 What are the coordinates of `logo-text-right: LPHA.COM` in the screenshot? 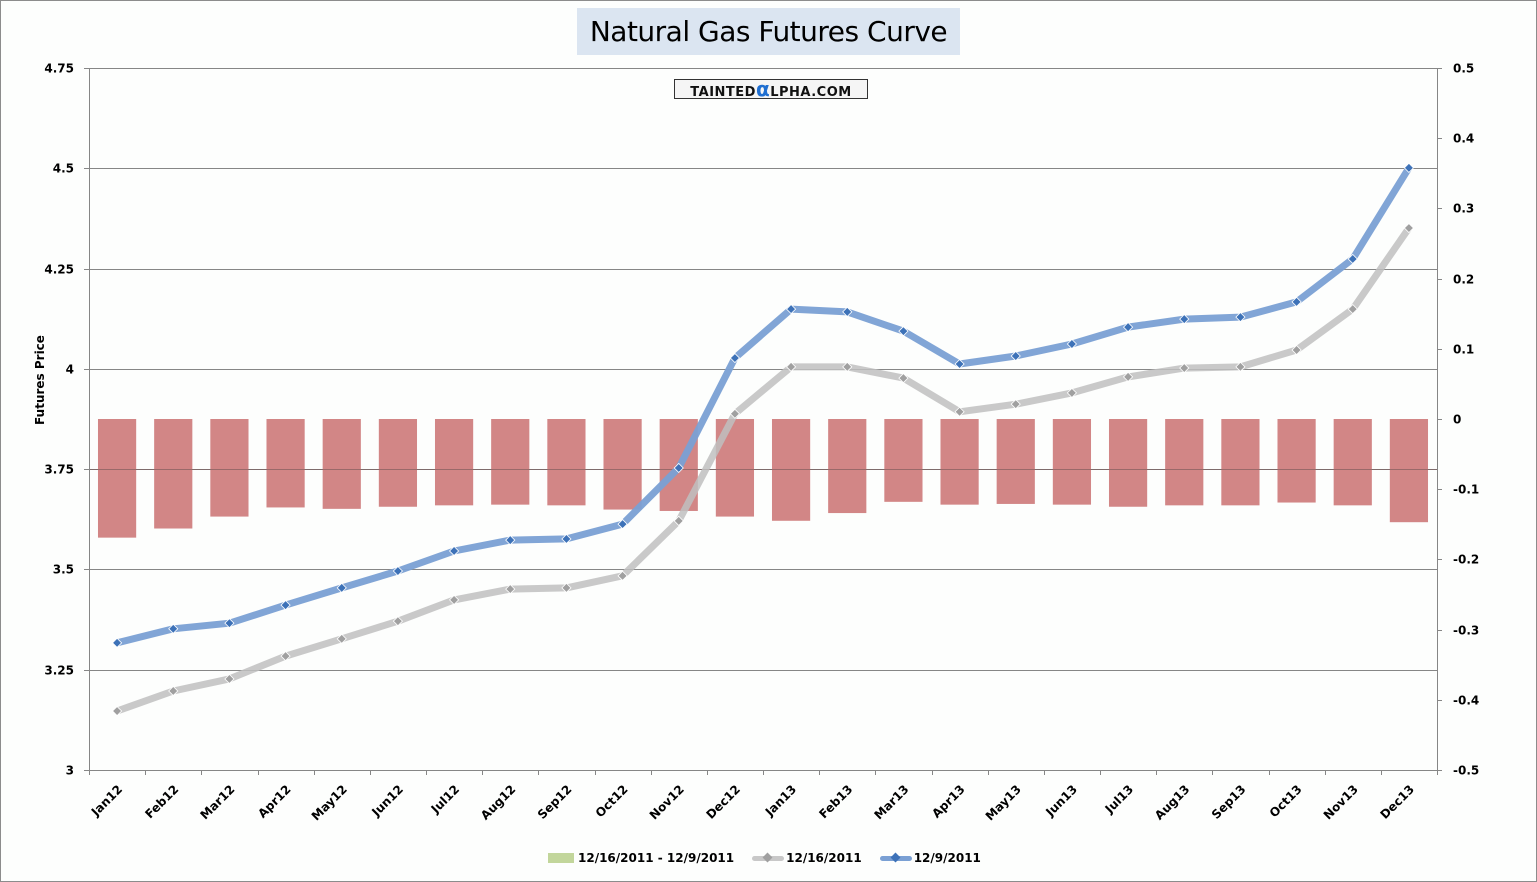 It's located at (811, 92).